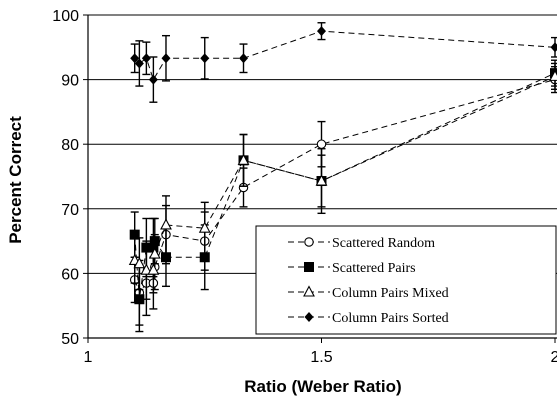 This screenshot has width=557, height=402. Describe the element at coordinates (374, 268) in the screenshot. I see `legend-label: Scattered Pairs` at that location.